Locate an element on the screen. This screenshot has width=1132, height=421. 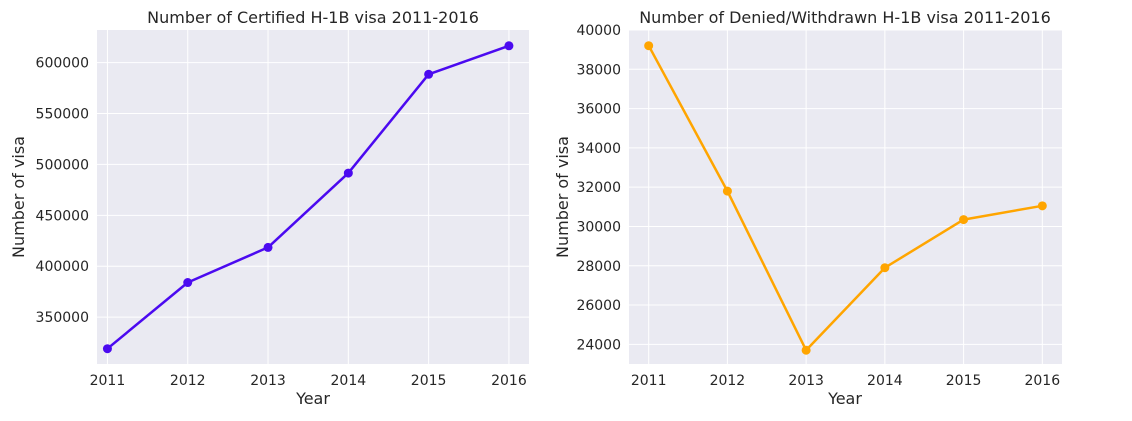
certified-y-tick-label: 550000 is located at coordinates (62, 115).